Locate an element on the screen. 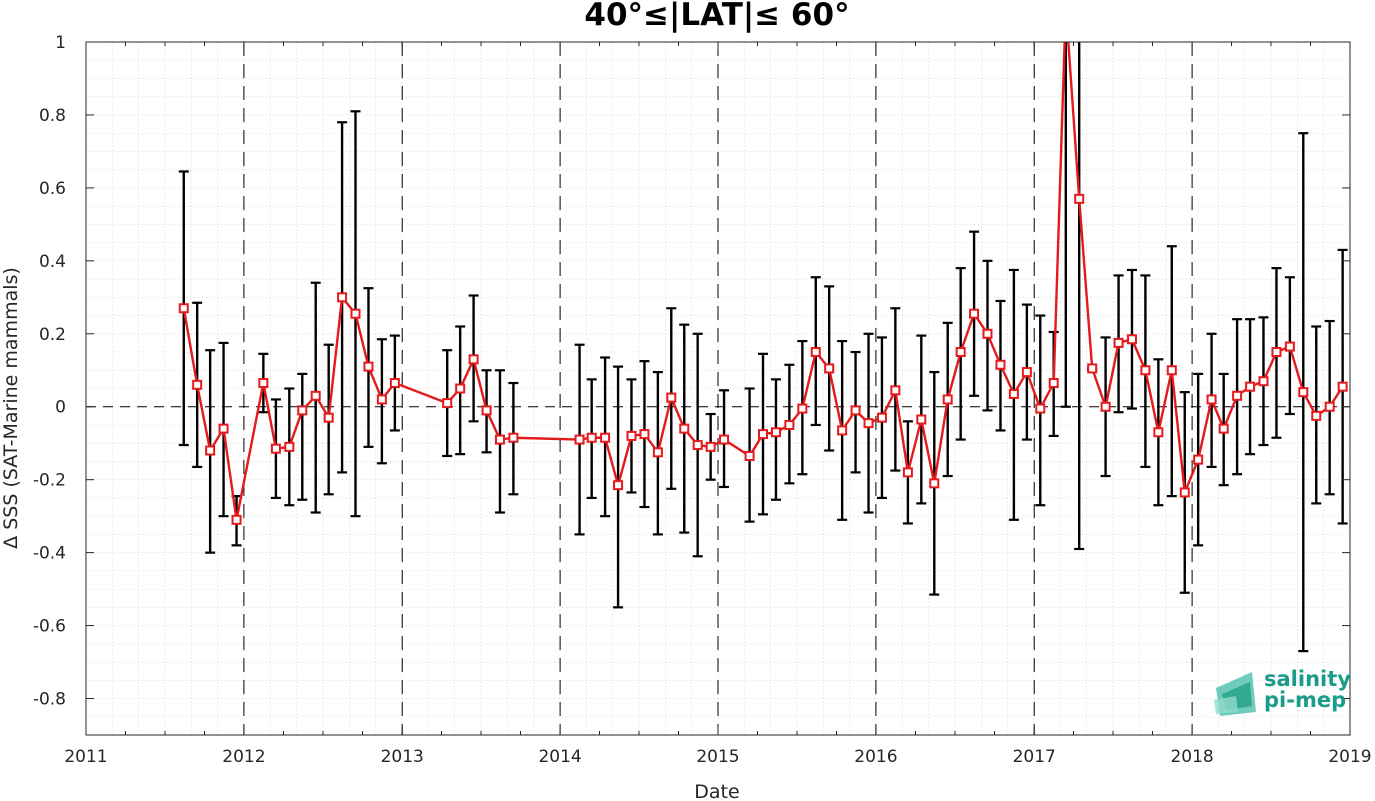  x-tick-label: 2018 is located at coordinates (1191, 757).